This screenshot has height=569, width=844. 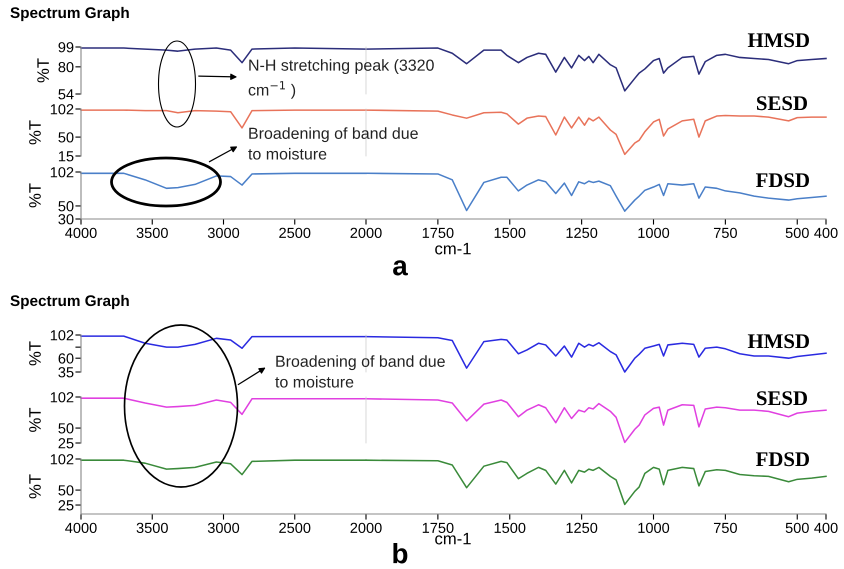 What do you see at coordinates (66, 358) in the screenshot?
I see `y-tick-label: 60` at bounding box center [66, 358].